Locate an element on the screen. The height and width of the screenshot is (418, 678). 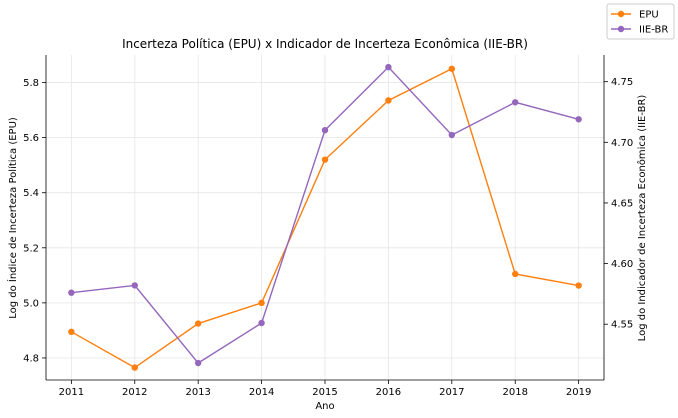
x-tick-label: 2011 is located at coordinates (71, 392).